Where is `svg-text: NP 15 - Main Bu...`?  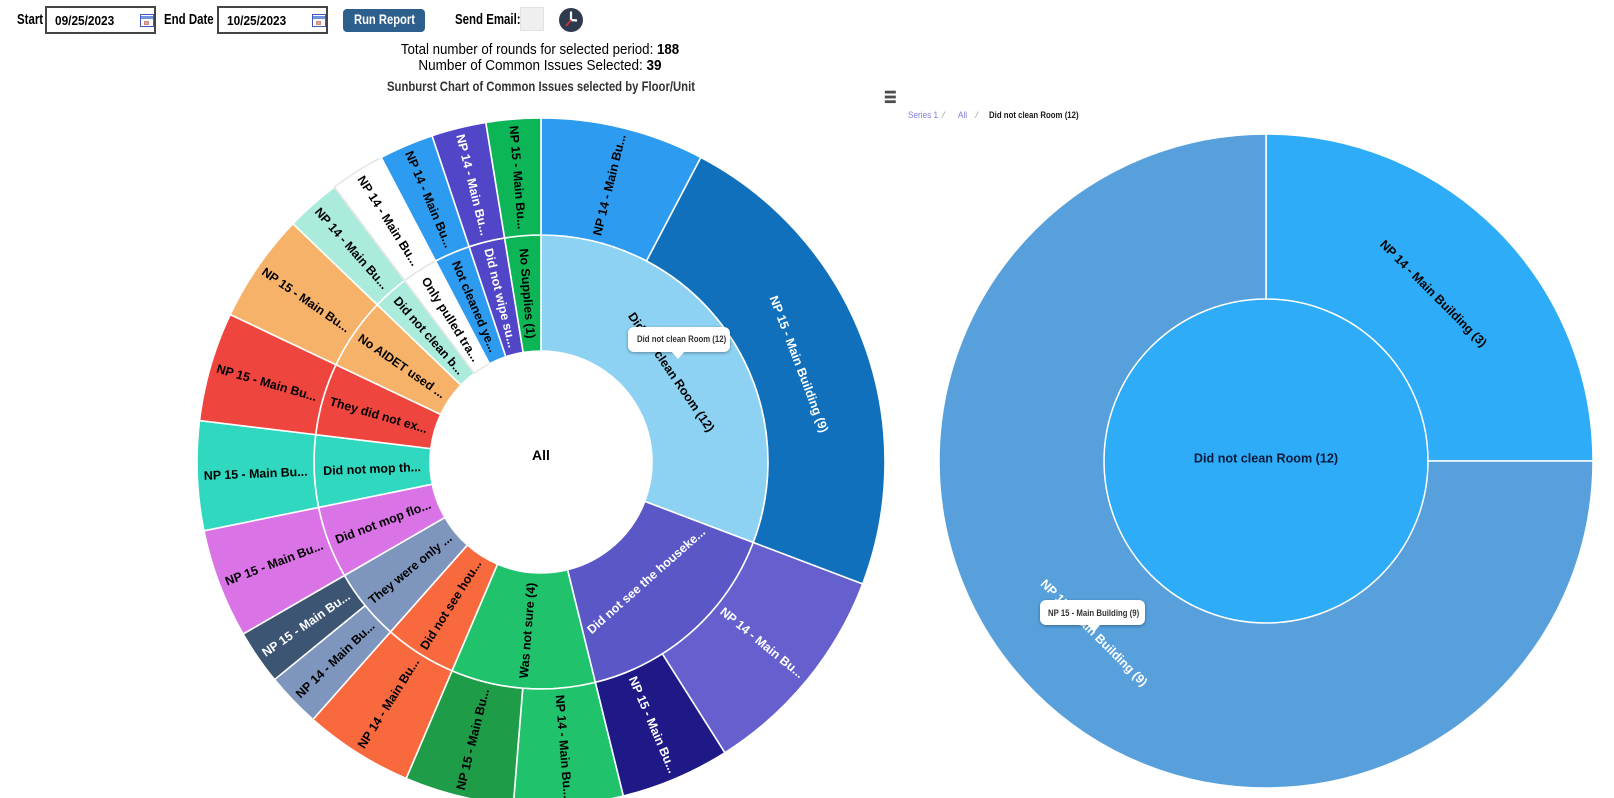 svg-text: NP 15 - Main Bu... is located at coordinates (256, 474).